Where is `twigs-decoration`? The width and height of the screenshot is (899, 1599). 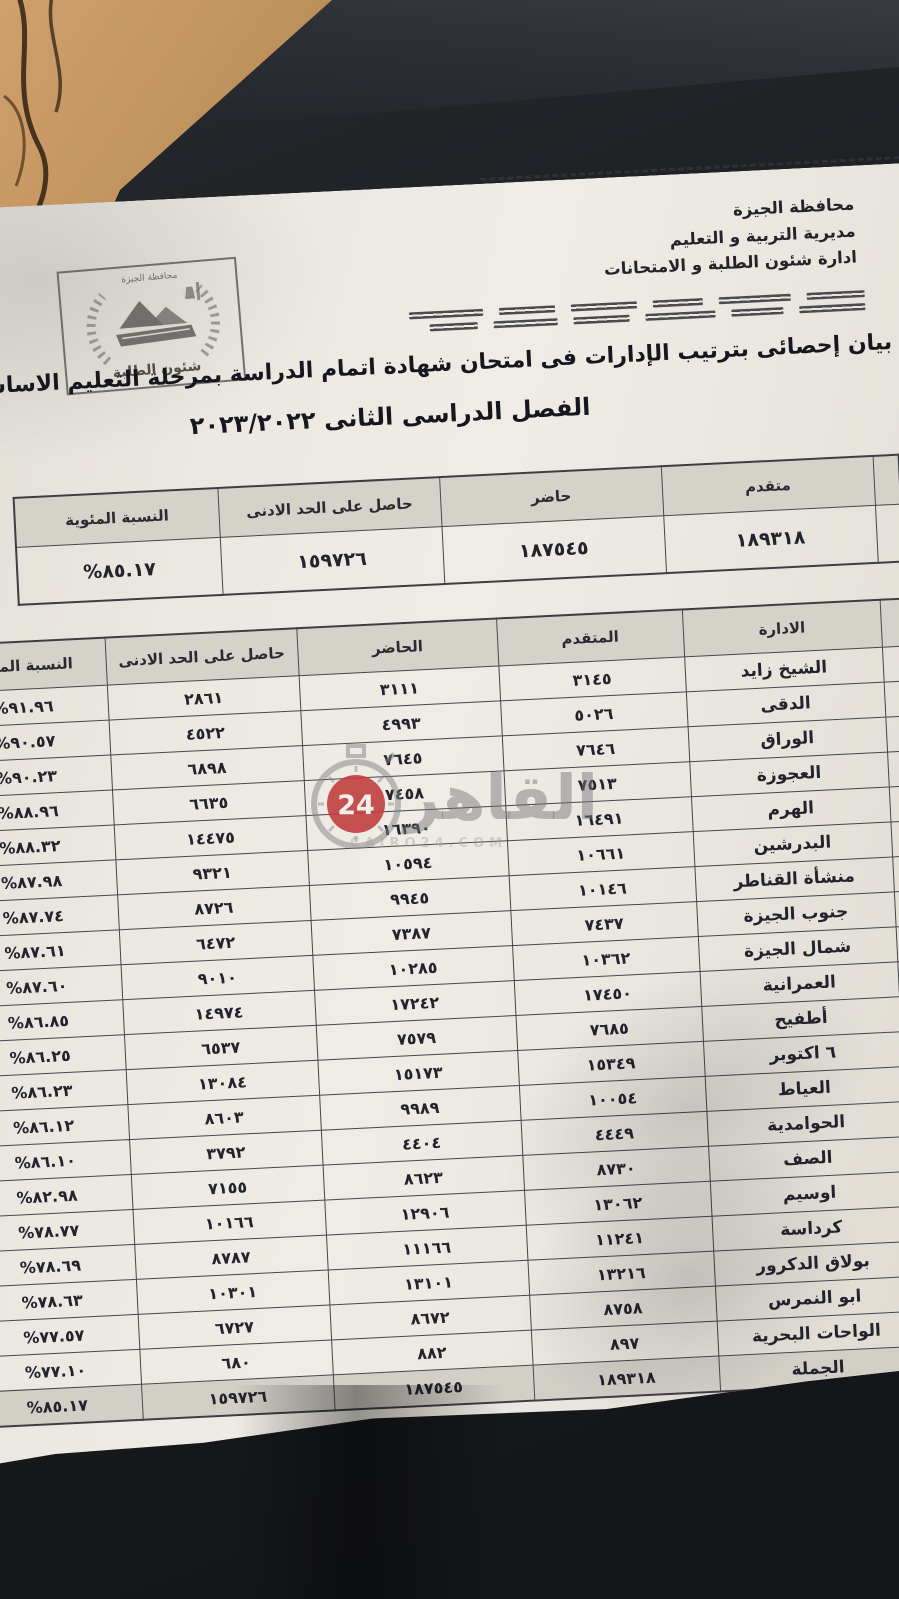
twigs-decoration is located at coordinates (32, 113).